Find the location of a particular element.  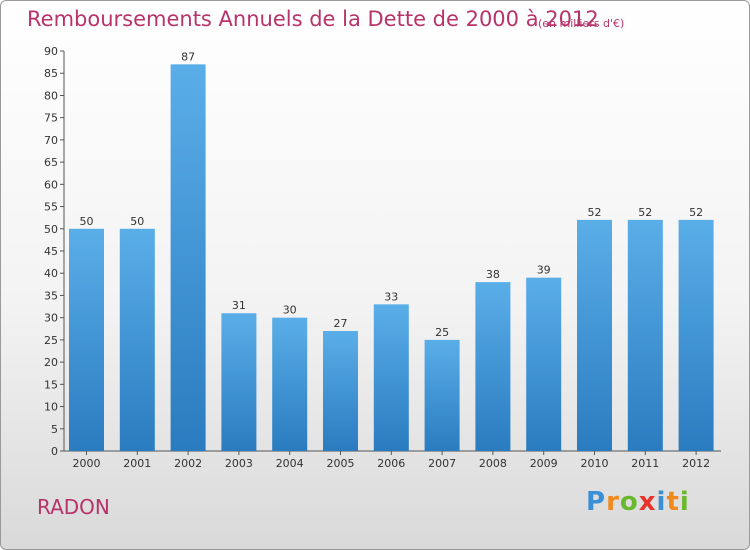

y-tick-label: 15 is located at coordinates (51, 384).